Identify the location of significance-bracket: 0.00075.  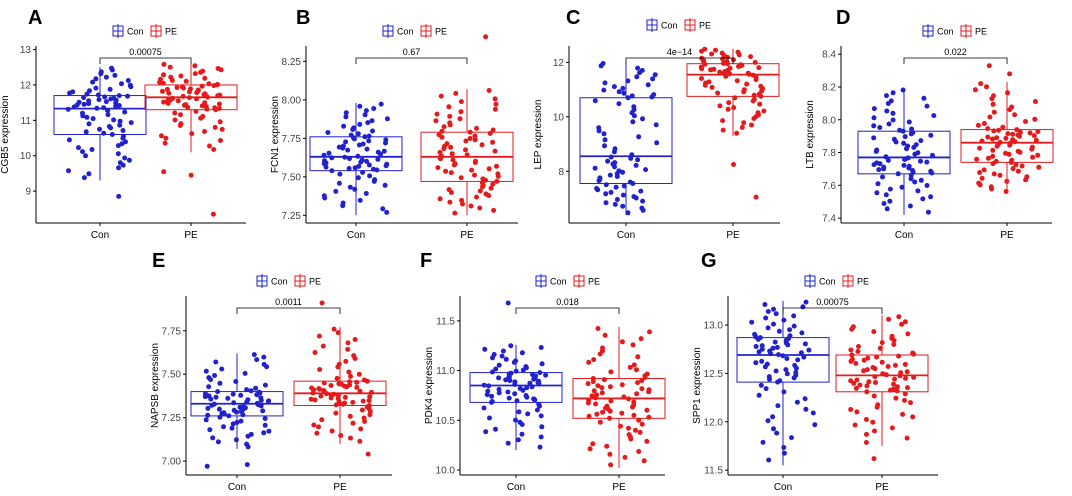
(145, 55).